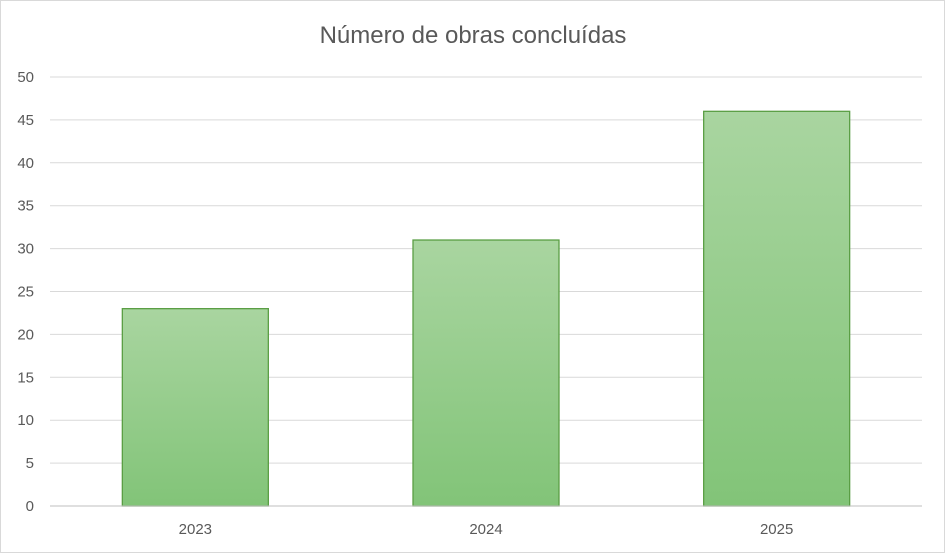 The height and width of the screenshot is (554, 945). I want to click on y-tick-label: 50, so click(25, 77).